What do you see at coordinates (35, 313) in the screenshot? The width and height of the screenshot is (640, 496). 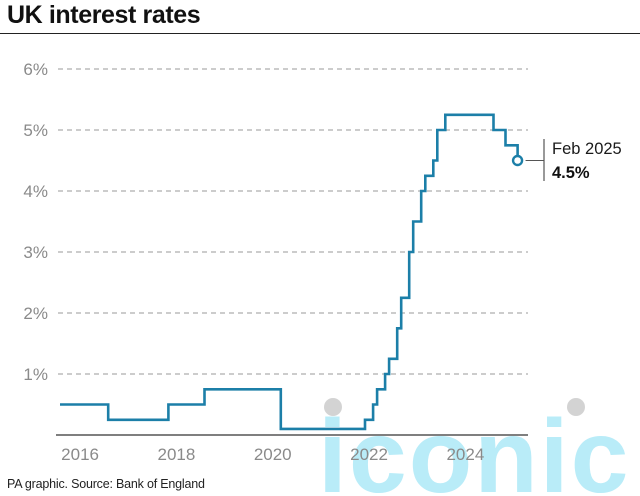 I see `y-tick-label: 2%` at bounding box center [35, 313].